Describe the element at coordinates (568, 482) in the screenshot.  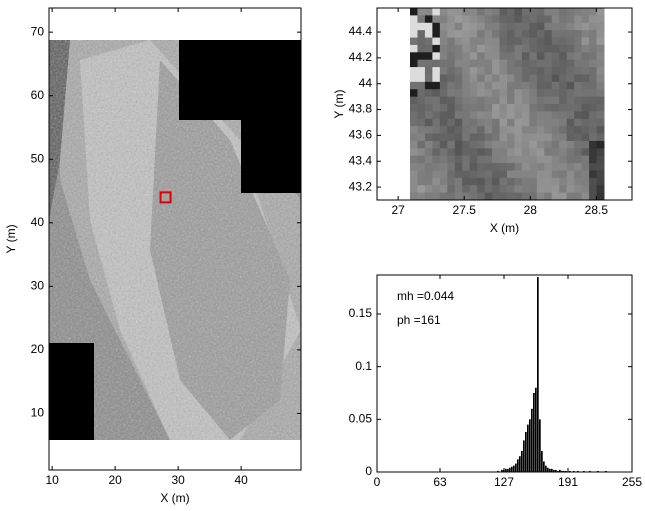
I see `x-tick-label: 191` at that location.